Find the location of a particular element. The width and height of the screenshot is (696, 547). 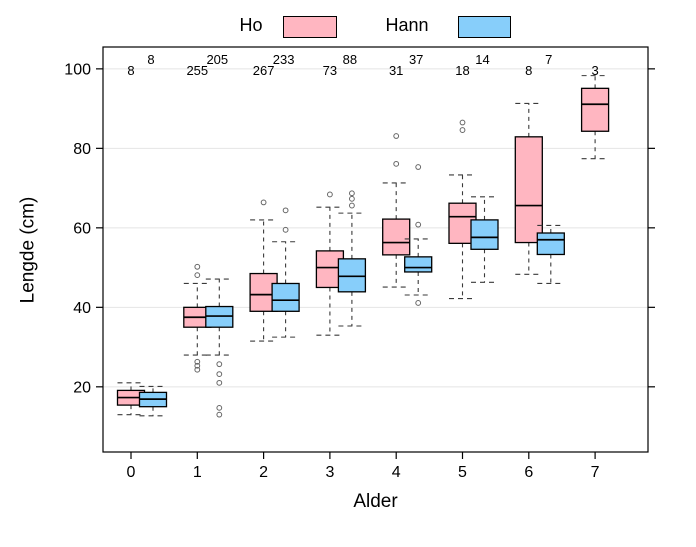

x-axis-title: Alder is located at coordinates (375, 501).